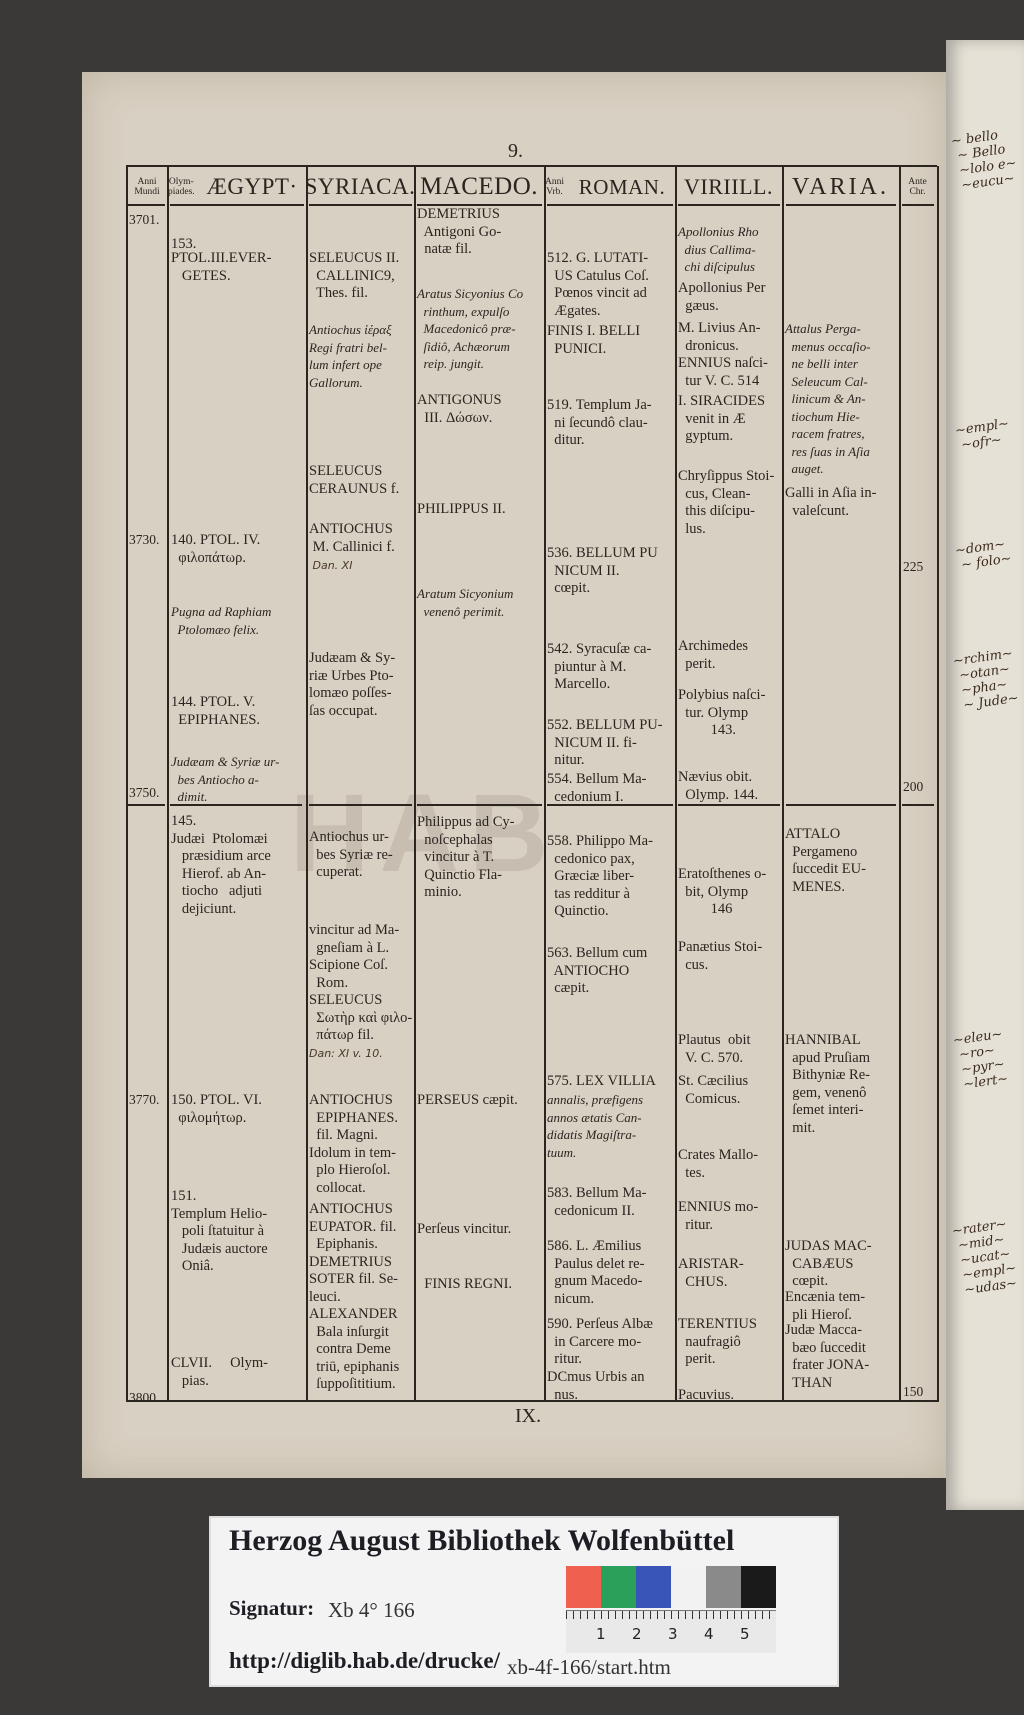 The width and height of the screenshot is (1024, 1715). What do you see at coordinates (601, 1081) in the screenshot?
I see `roman-entry: 575. LEX VILLIA` at bounding box center [601, 1081].